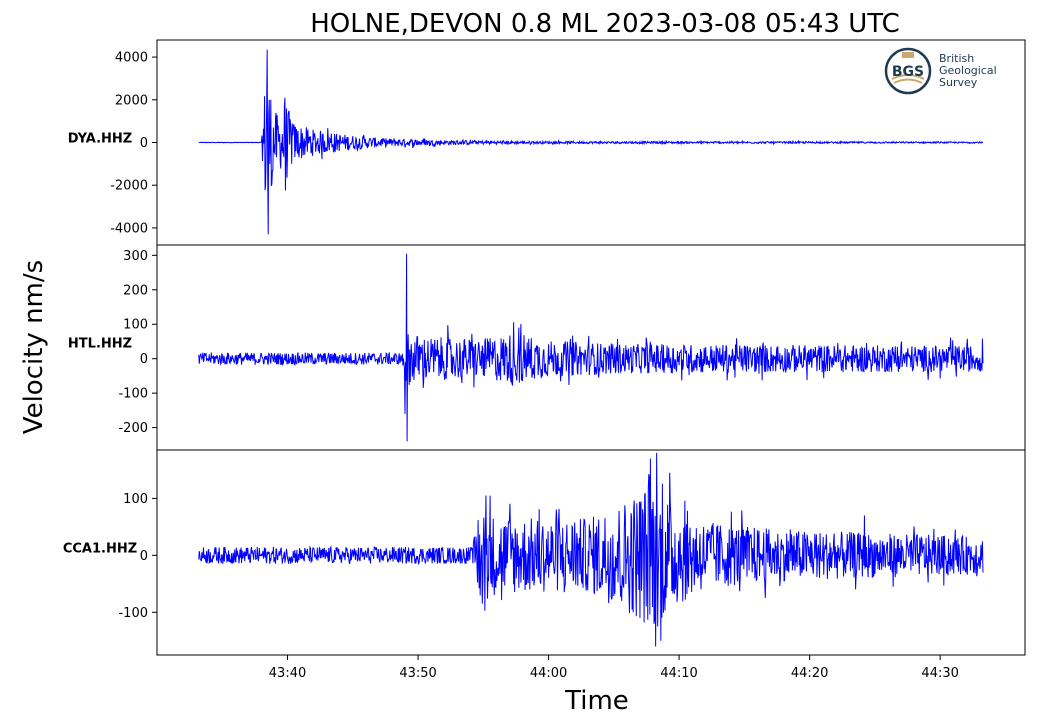 Image resolution: width=1046 pixels, height=723 pixels. I want to click on y-tick-label: 300, so click(135, 256).